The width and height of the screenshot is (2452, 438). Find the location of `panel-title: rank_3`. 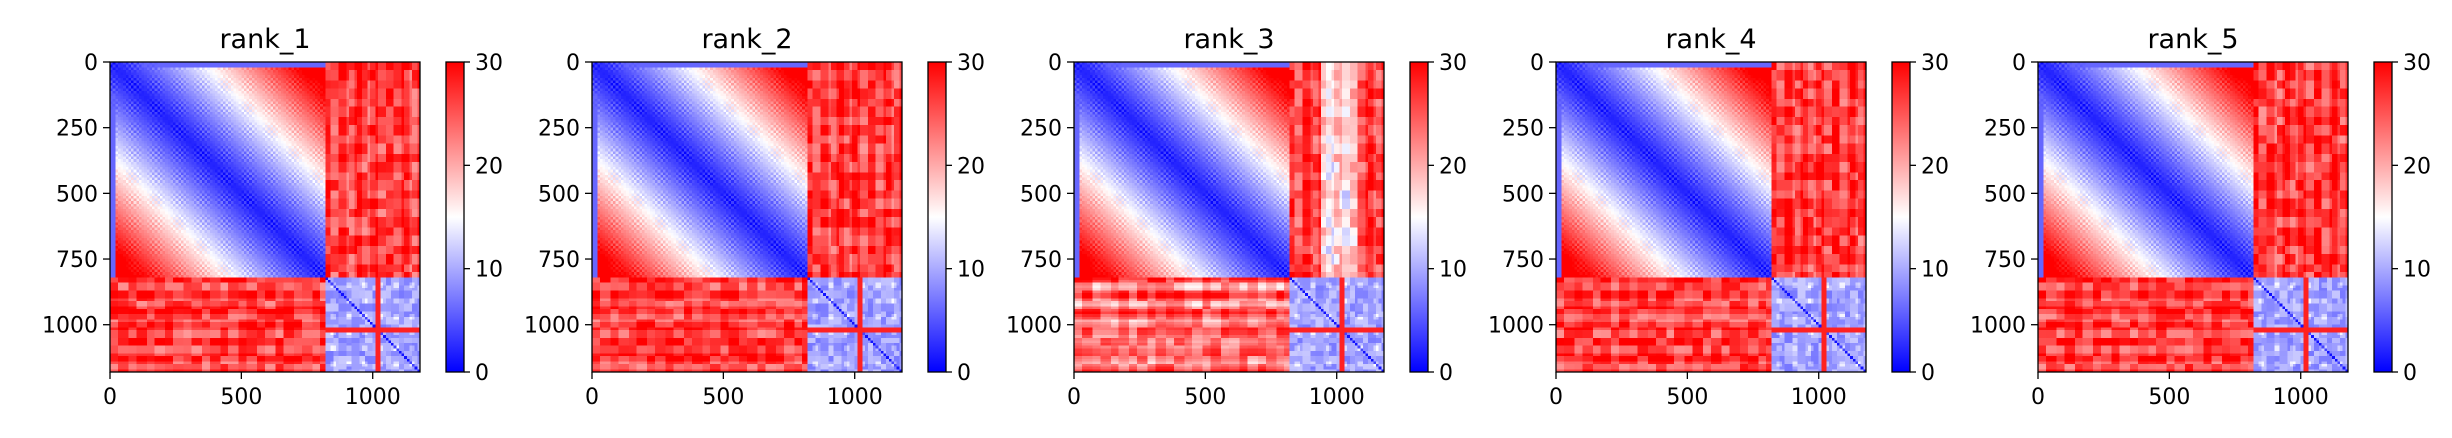

panel-title: rank_3 is located at coordinates (1228, 39).